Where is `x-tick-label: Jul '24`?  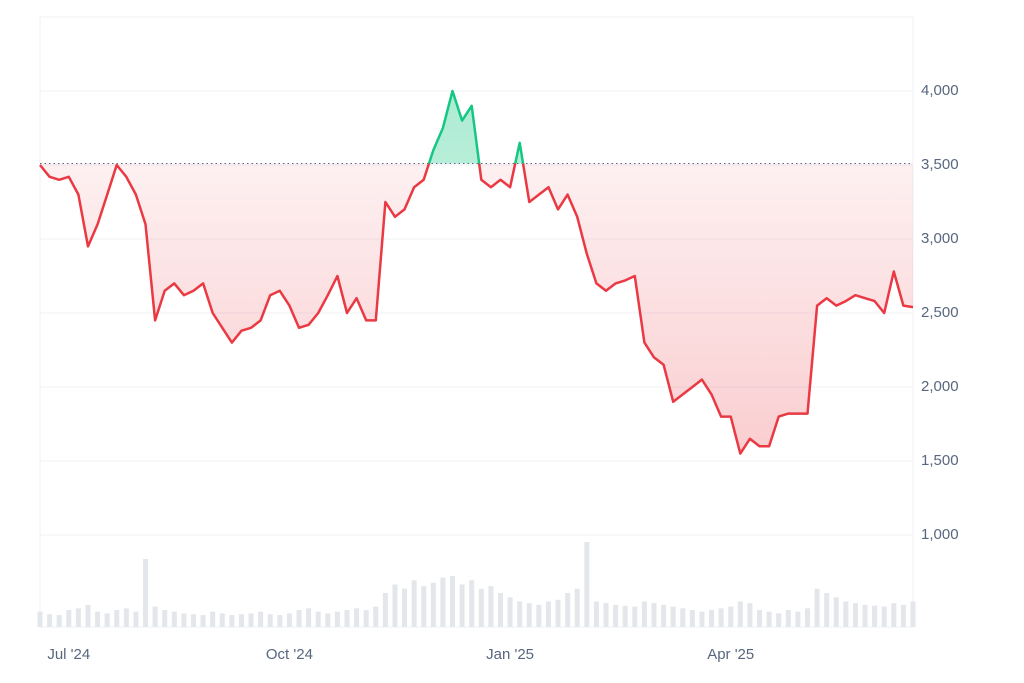 x-tick-label: Jul '24 is located at coordinates (68, 654).